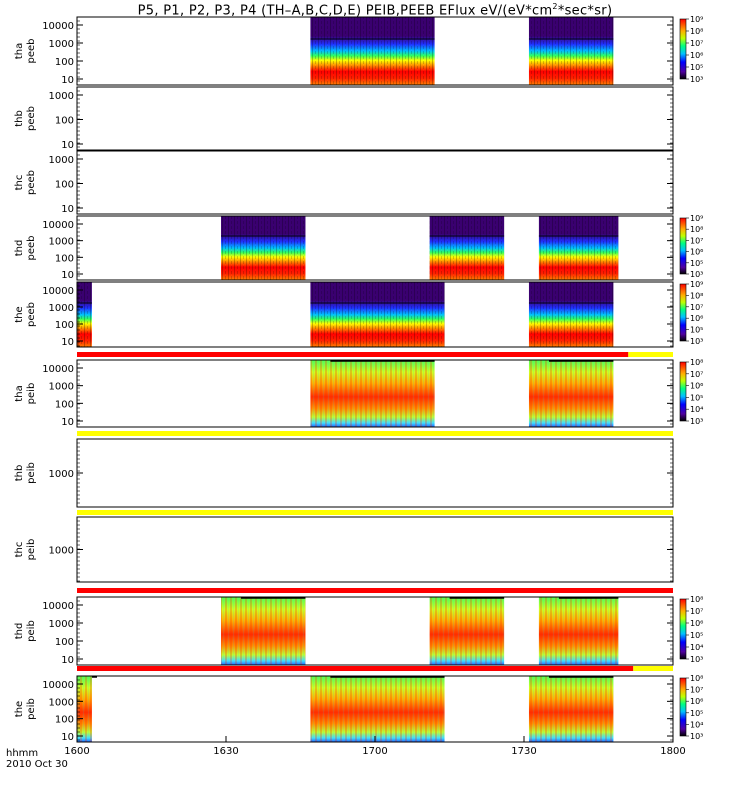  Describe the element at coordinates (382, 631) in the screenshot. I see `panel-thd-peib` at that location.